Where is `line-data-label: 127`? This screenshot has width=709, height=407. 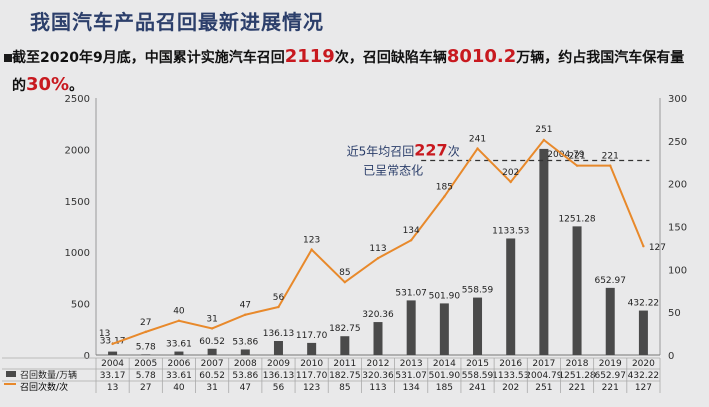
line-data-label: 127 is located at coordinates (657, 248).